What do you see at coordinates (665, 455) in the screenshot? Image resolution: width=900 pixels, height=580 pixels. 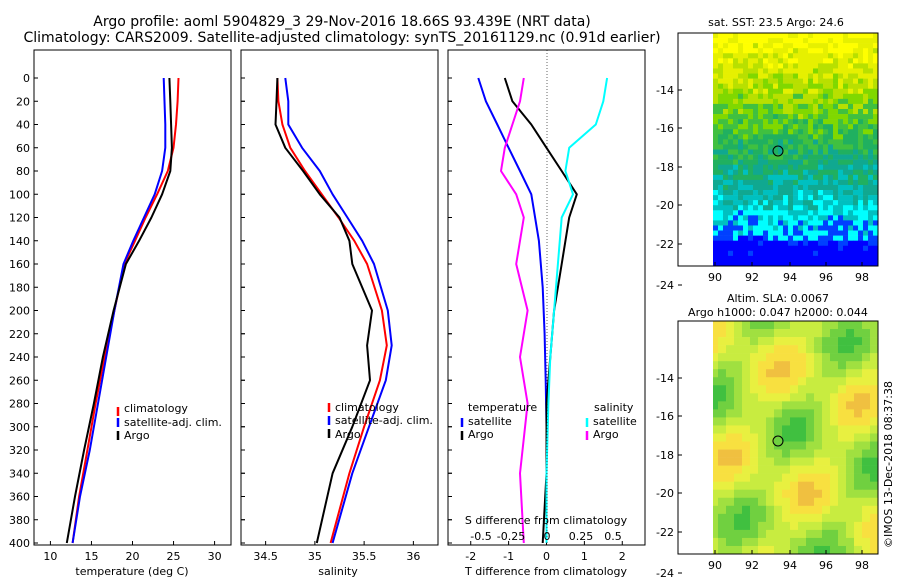 I see `map-y-tick-label: -18` at bounding box center [665, 455].